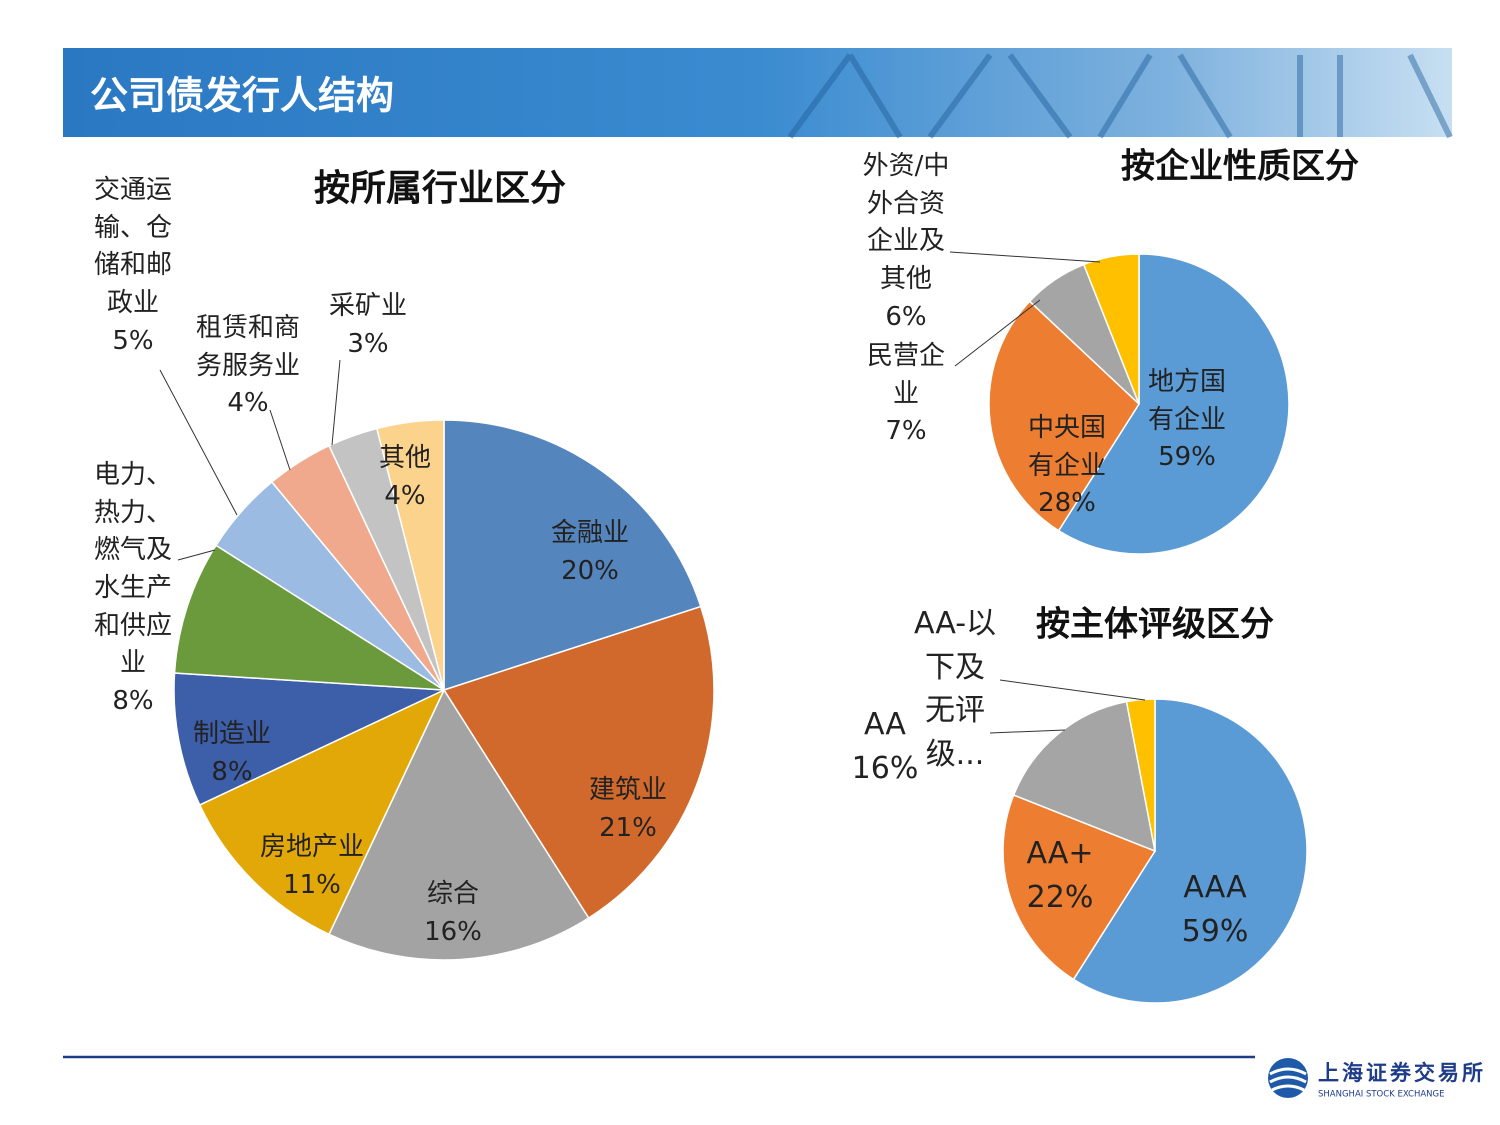 Image resolution: width=1500 pixels, height=1125 pixels. I want to click on slice-label: 租赁和商务服务业 4%, so click(247, 366).